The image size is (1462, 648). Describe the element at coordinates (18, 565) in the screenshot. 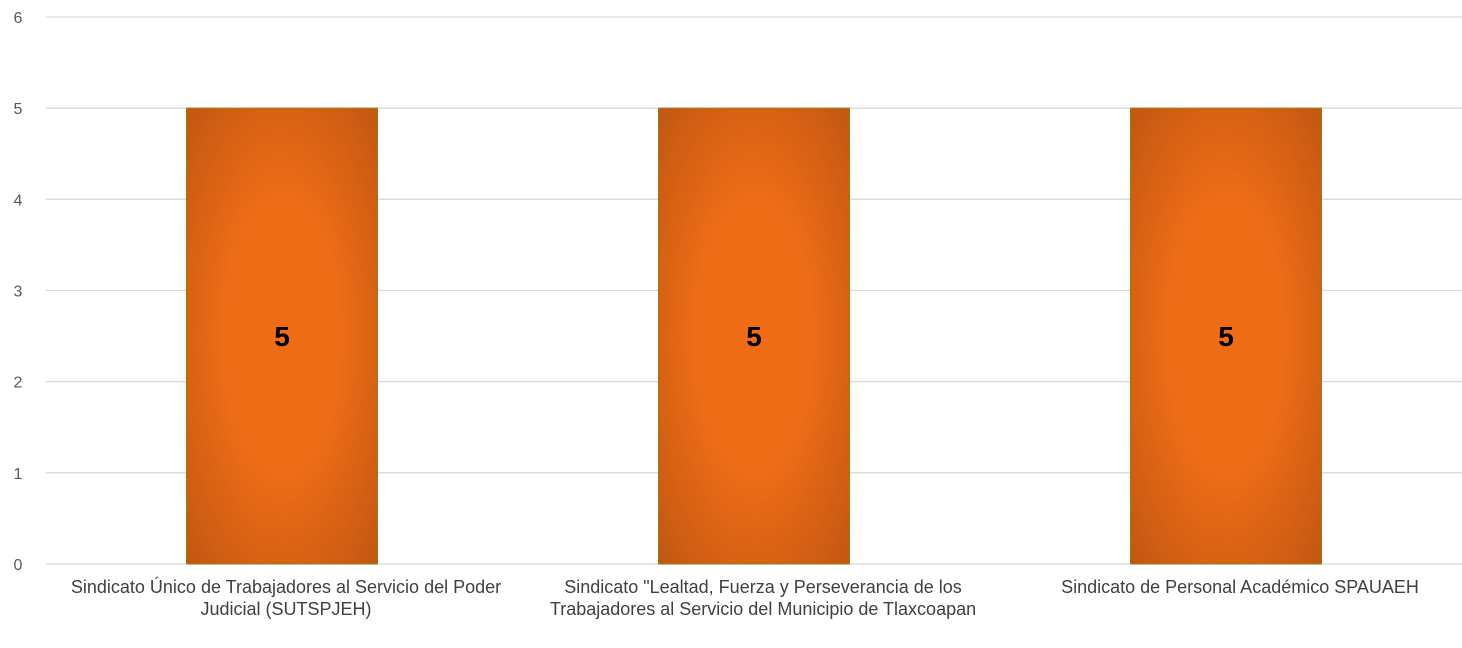

I see `y-tick-label: 0` at that location.